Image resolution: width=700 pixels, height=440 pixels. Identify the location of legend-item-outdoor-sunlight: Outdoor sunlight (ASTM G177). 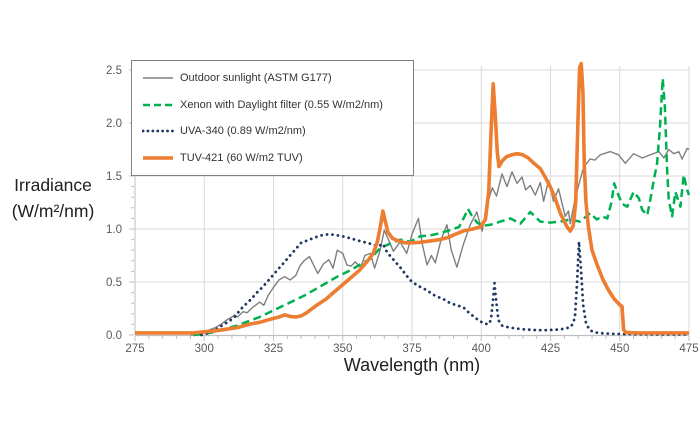
(274, 78).